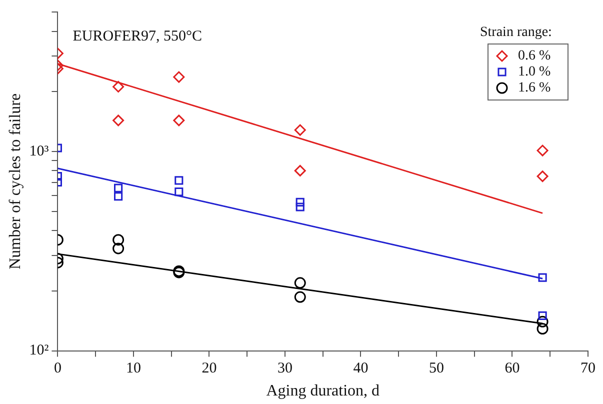  I want to click on x-tick-label: 40, so click(360, 368).